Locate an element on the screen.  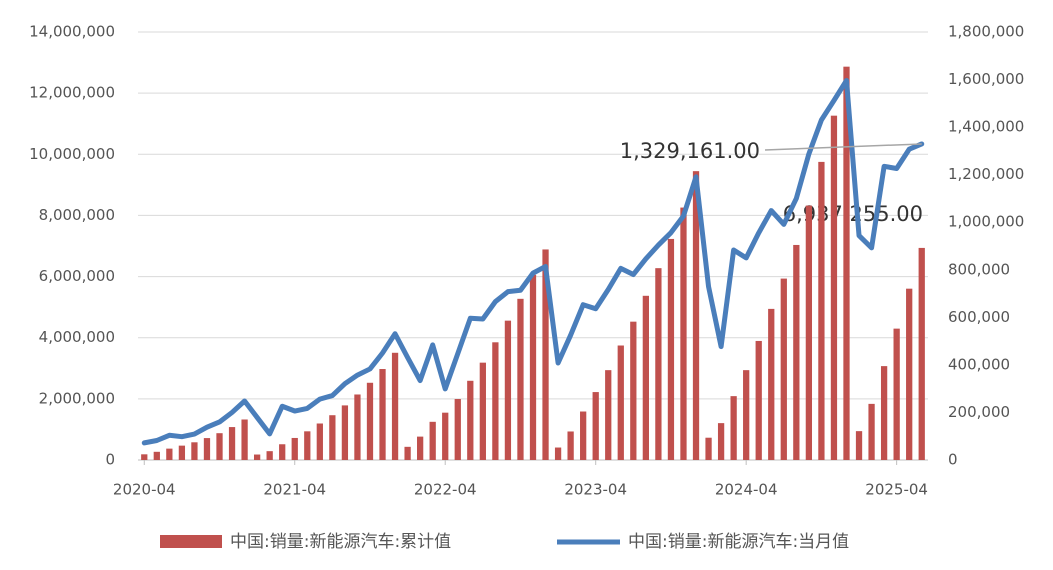
annotation: 1,329,161.00 is located at coordinates (690, 151).